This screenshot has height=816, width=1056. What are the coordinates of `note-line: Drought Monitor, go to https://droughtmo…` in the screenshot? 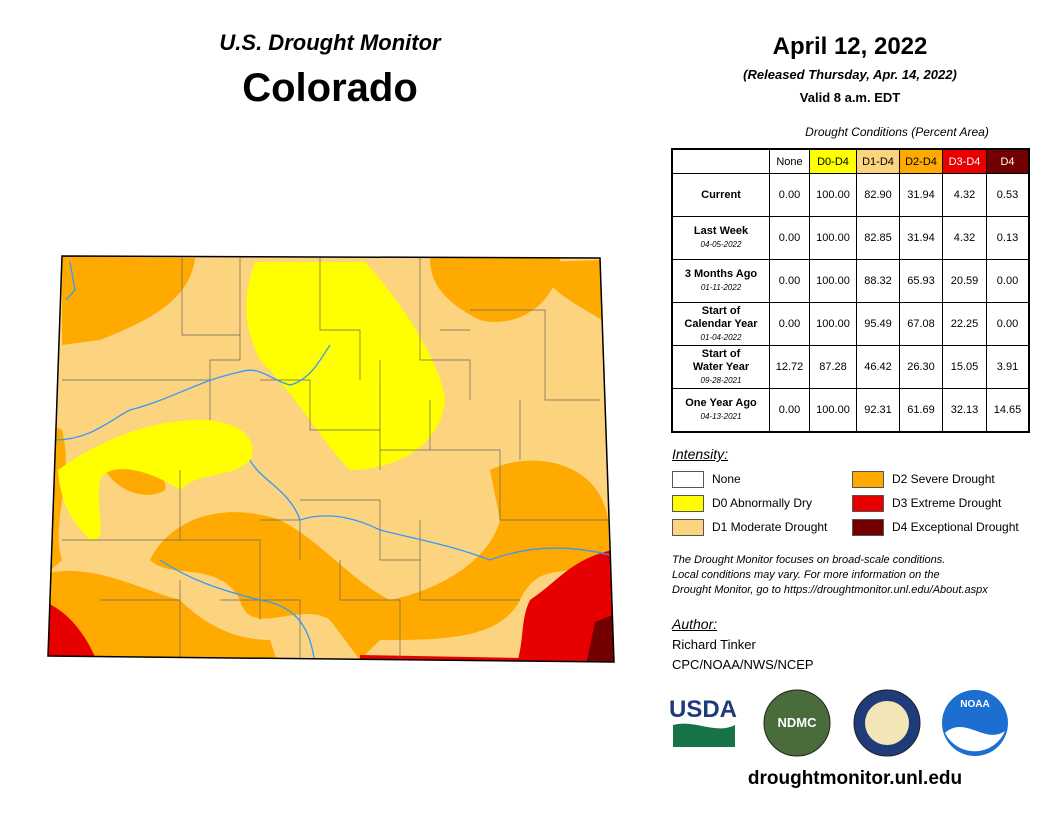 It's located at (830, 590).